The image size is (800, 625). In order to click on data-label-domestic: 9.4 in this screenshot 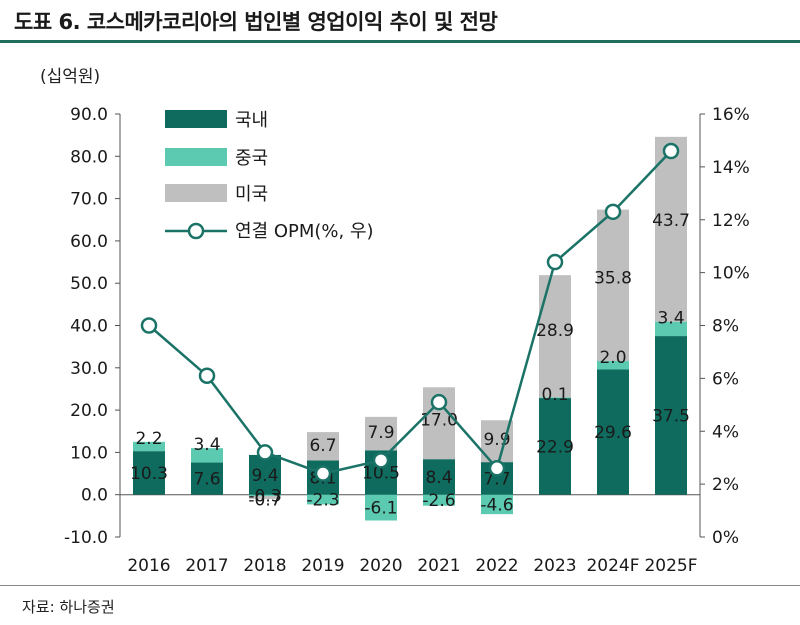, I will do `click(264, 476)`.